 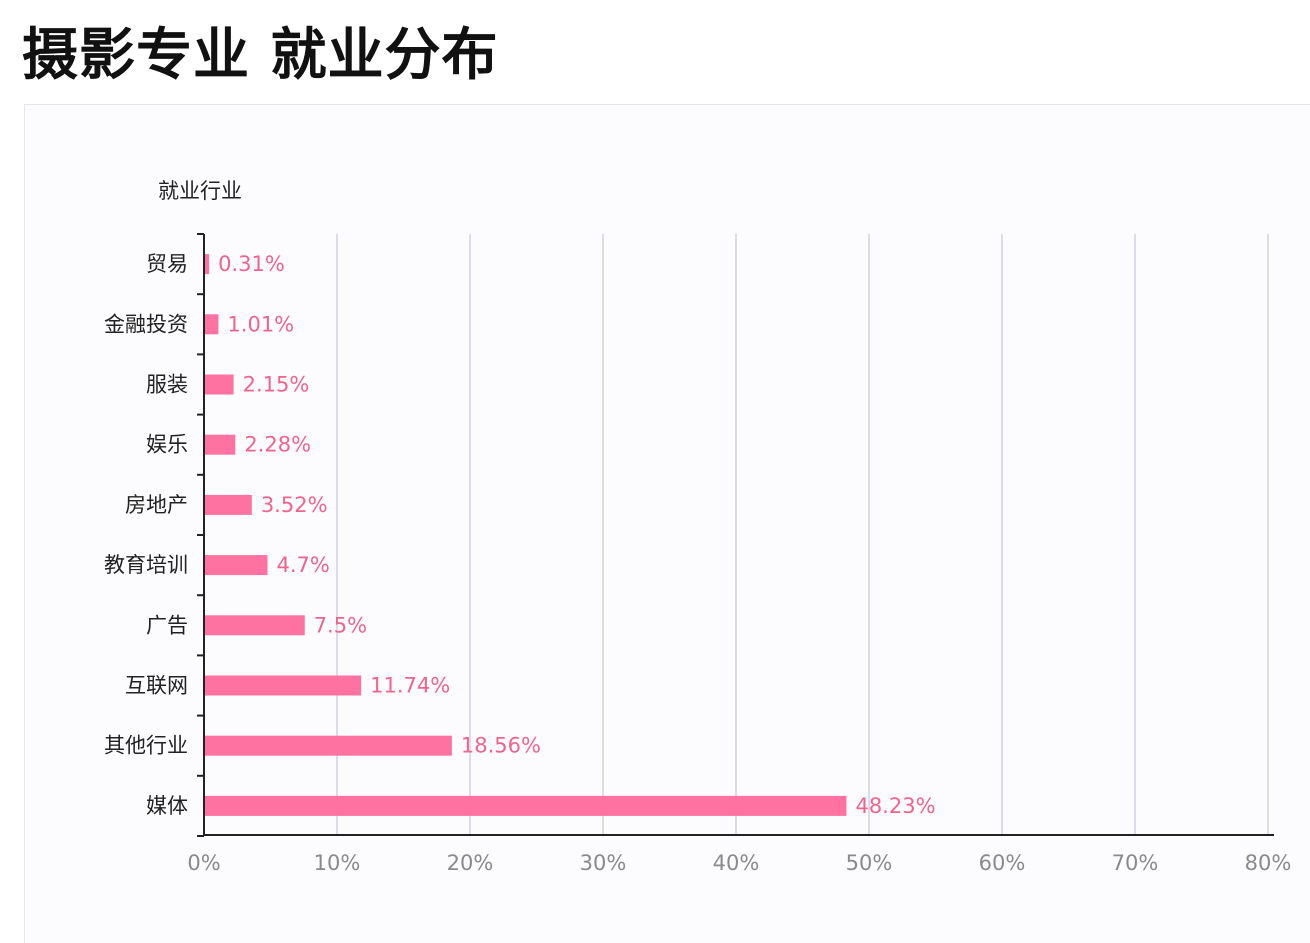 What do you see at coordinates (1135, 863) in the screenshot?
I see `x-tick-label: 70%` at bounding box center [1135, 863].